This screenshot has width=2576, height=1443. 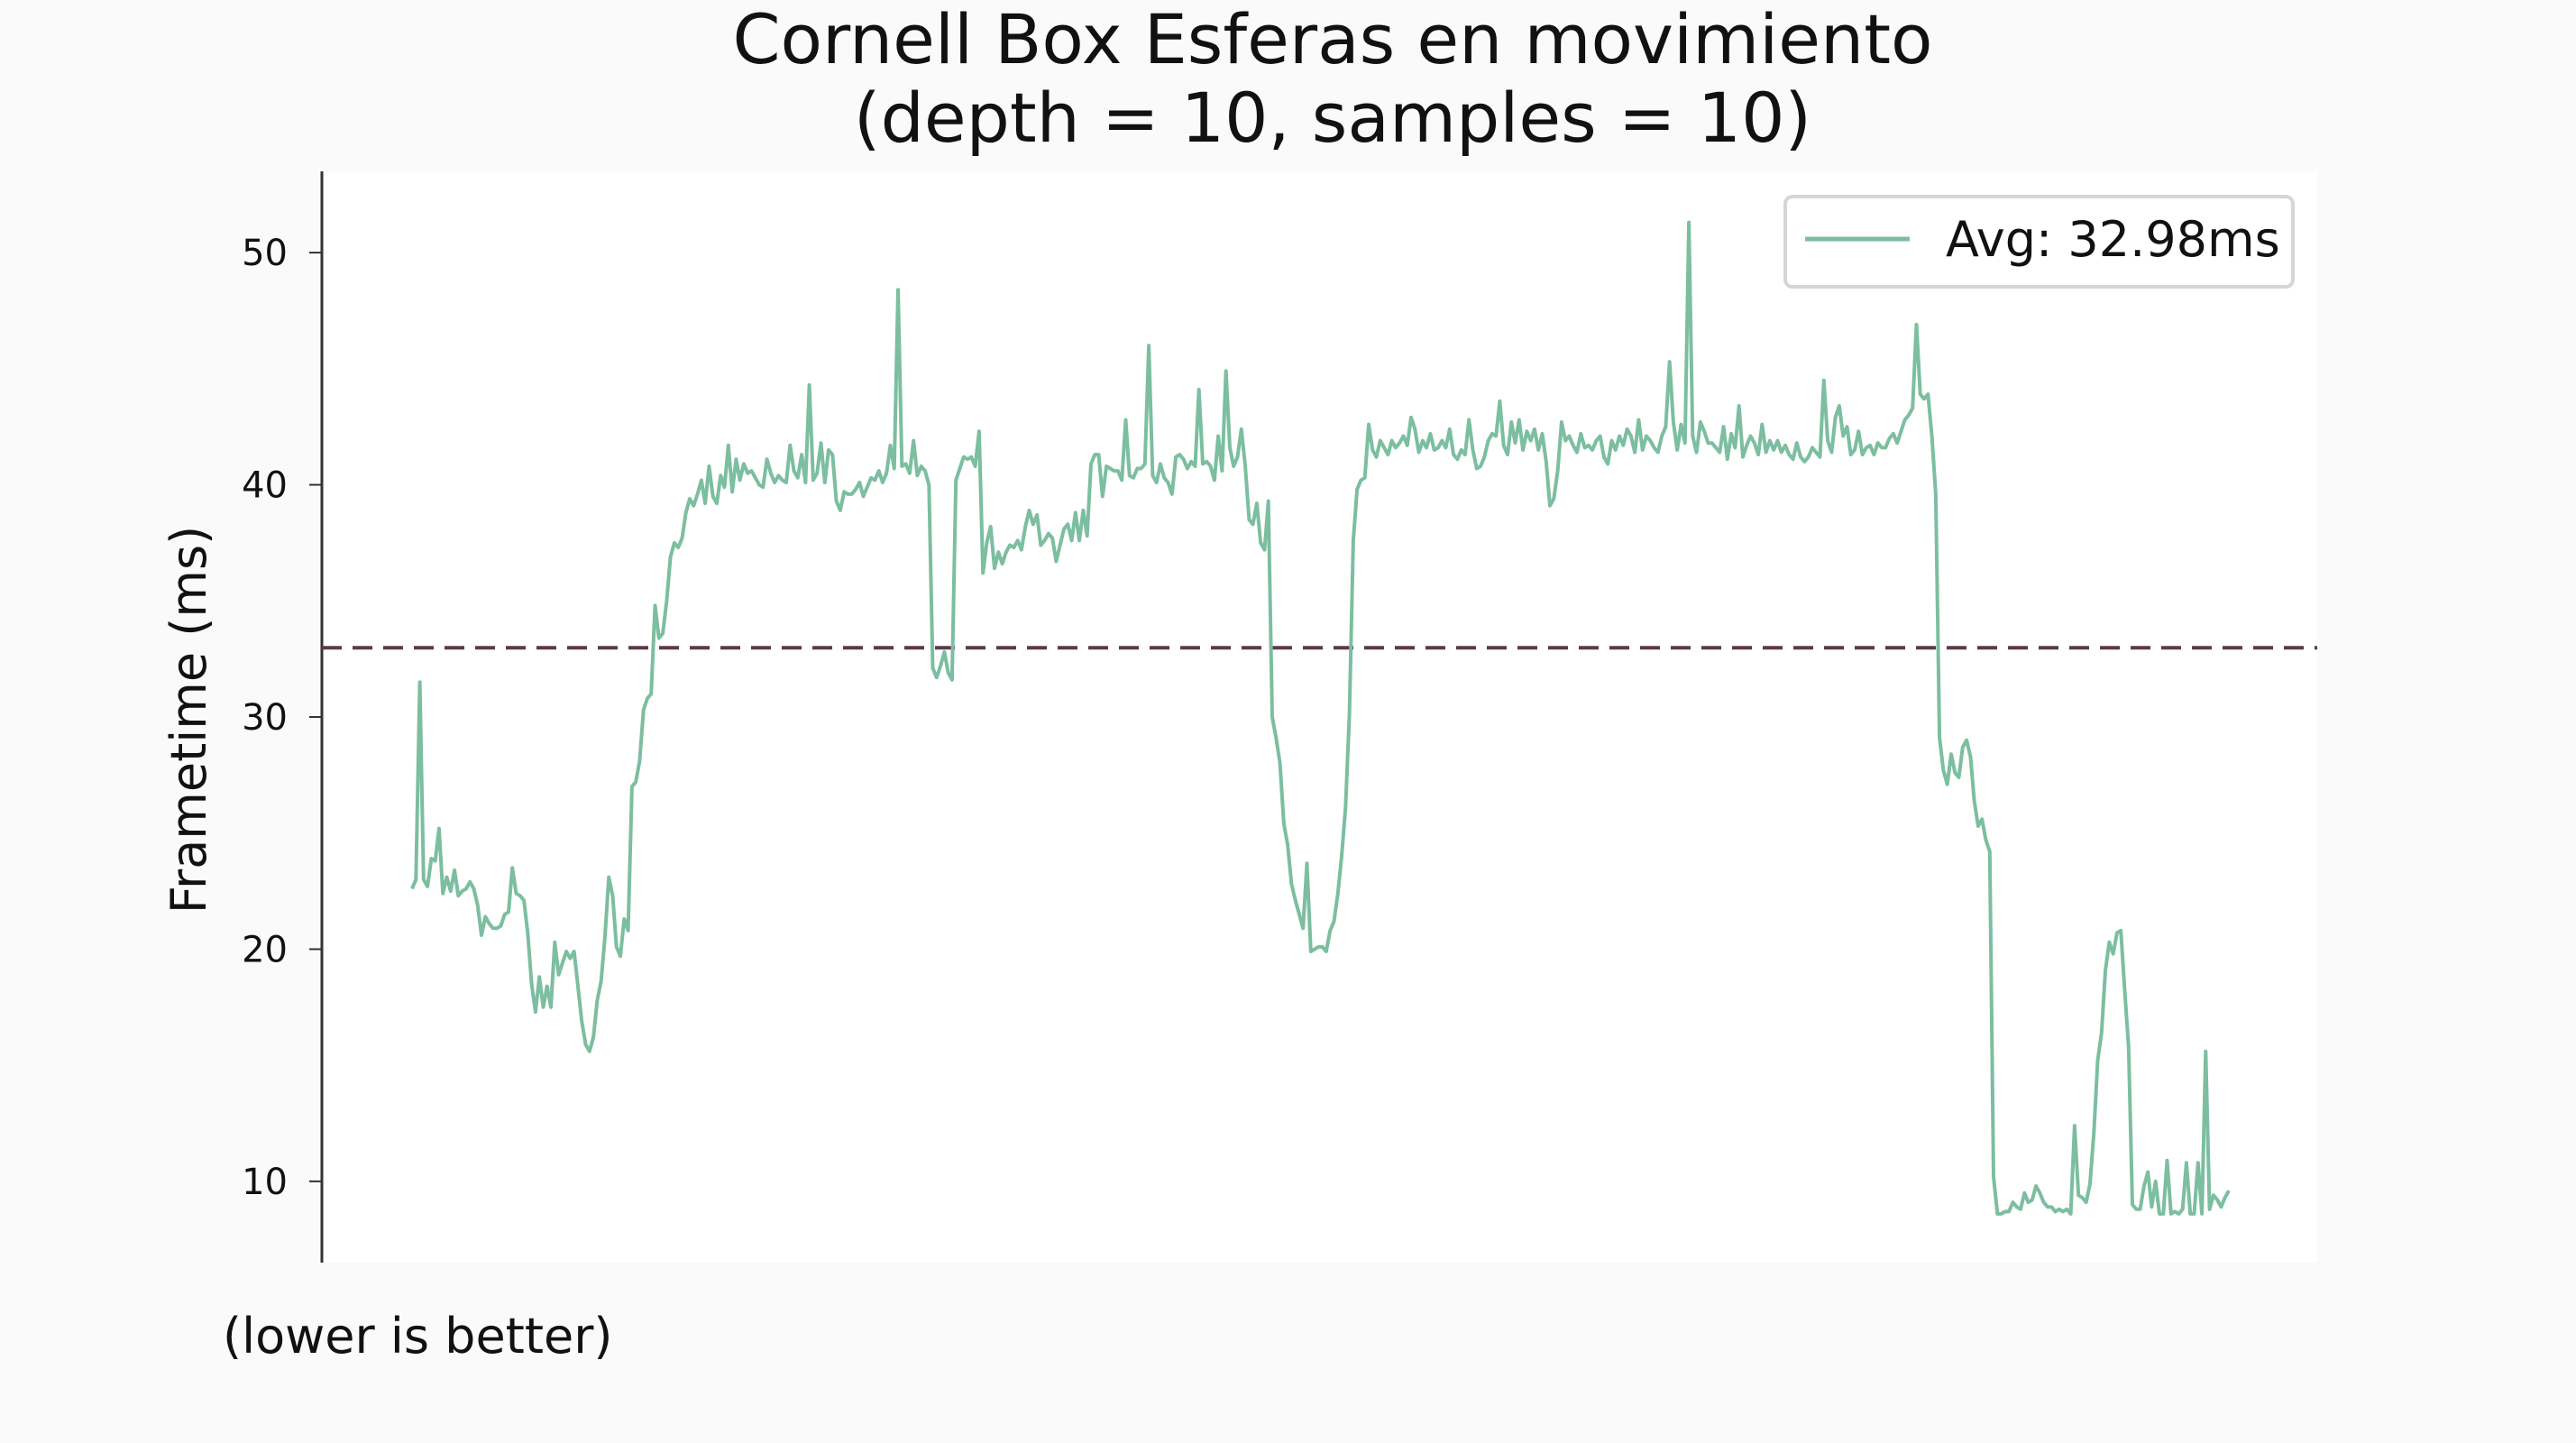 What do you see at coordinates (265, 253) in the screenshot?
I see `y-tick-label-50: 50` at bounding box center [265, 253].